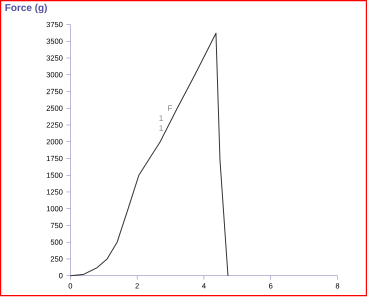 The width and height of the screenshot is (367, 306). What do you see at coordinates (26, 9) in the screenshot?
I see `y-axis-title: Force (g)` at bounding box center [26, 9].